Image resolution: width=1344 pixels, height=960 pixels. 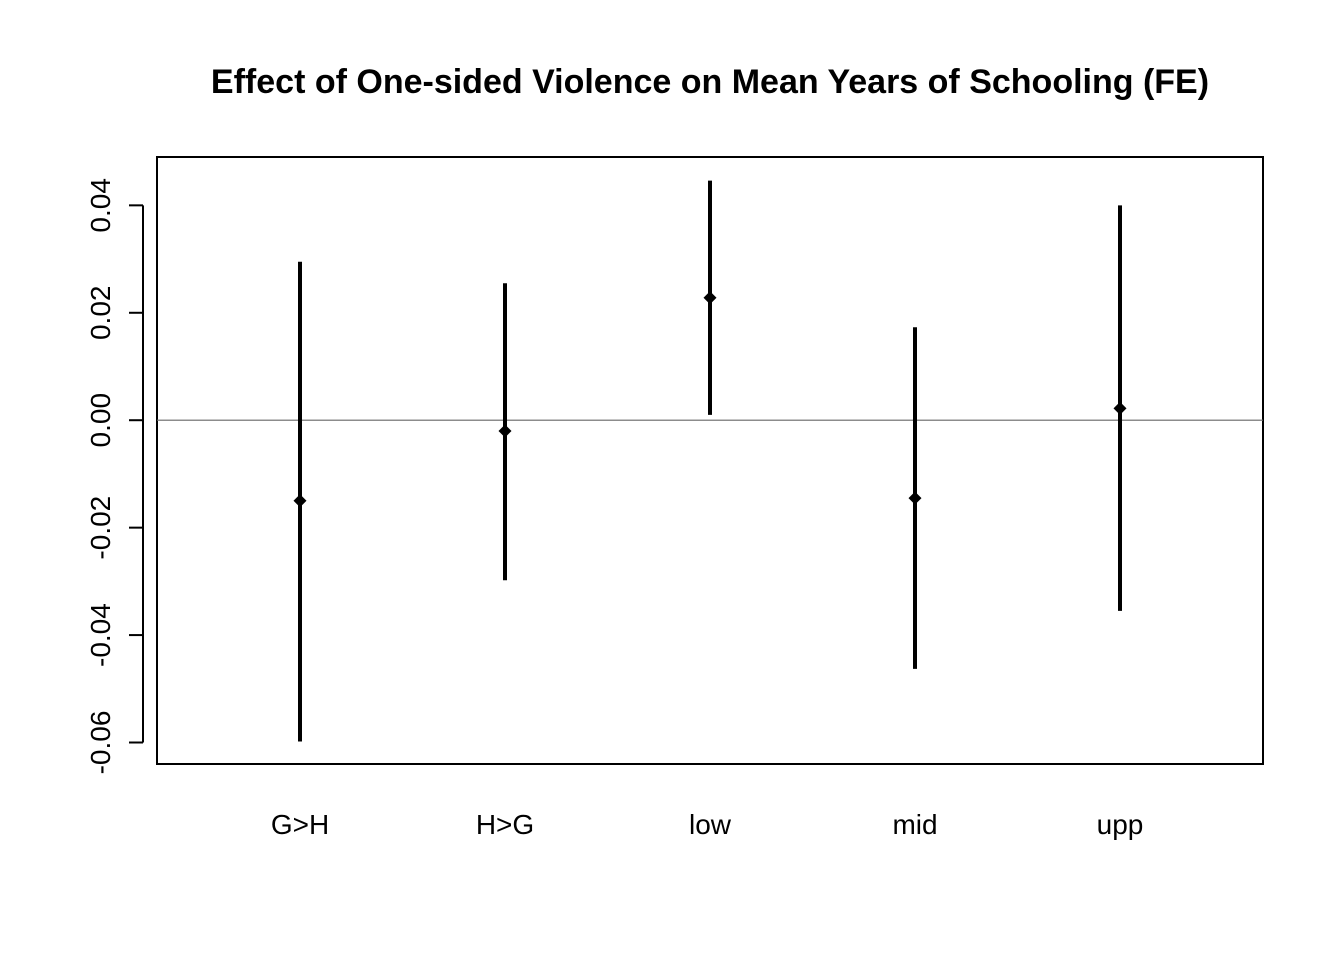 I want to click on y-tick-label: 0.02, so click(x=100, y=313).